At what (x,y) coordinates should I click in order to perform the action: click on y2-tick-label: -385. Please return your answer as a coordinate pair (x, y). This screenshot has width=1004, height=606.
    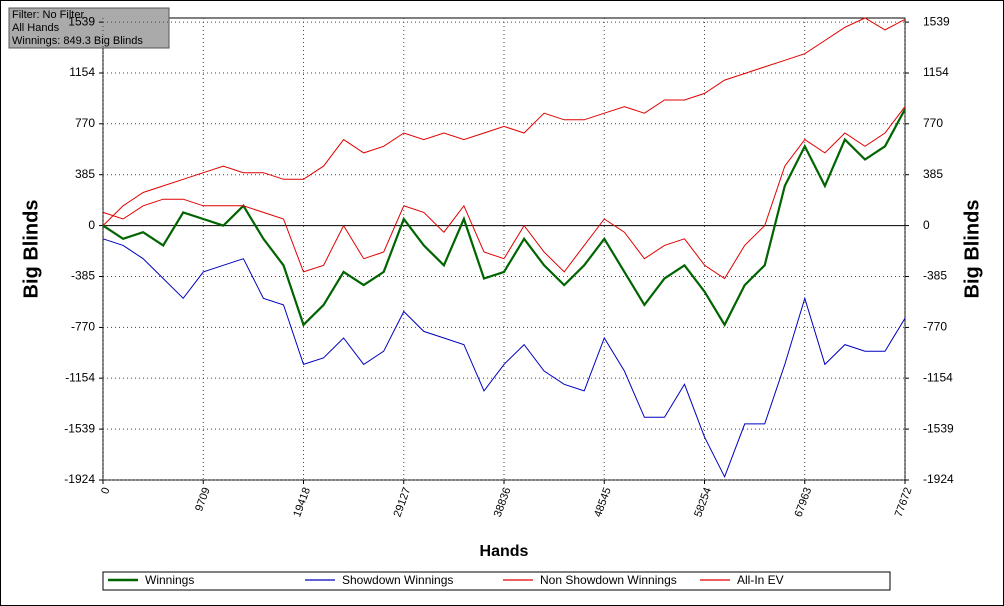
    Looking at the image, I should click on (935, 276).